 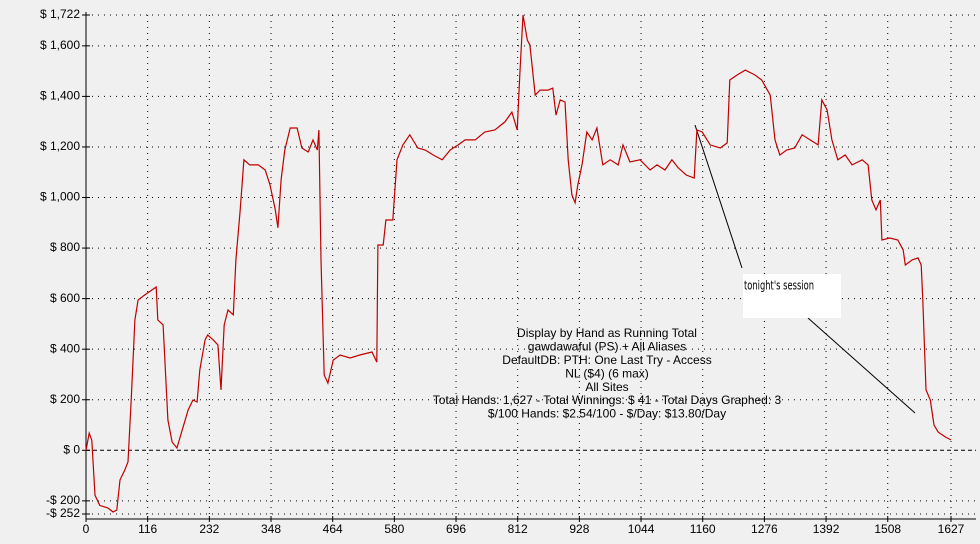 What do you see at coordinates (60, 45) in the screenshot?
I see `y-tick-label: $ 1,600` at bounding box center [60, 45].